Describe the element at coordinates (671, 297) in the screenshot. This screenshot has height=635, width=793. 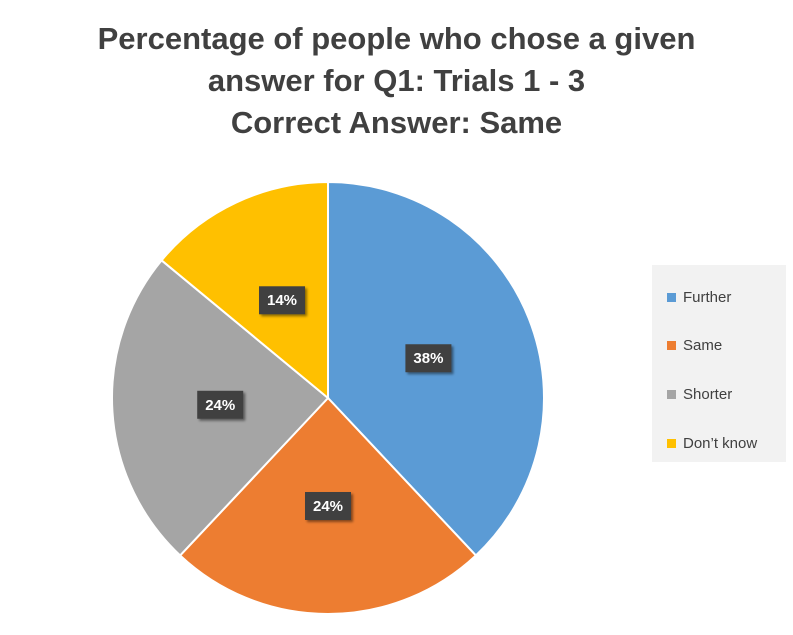
I see `legend-swatch-further` at that location.